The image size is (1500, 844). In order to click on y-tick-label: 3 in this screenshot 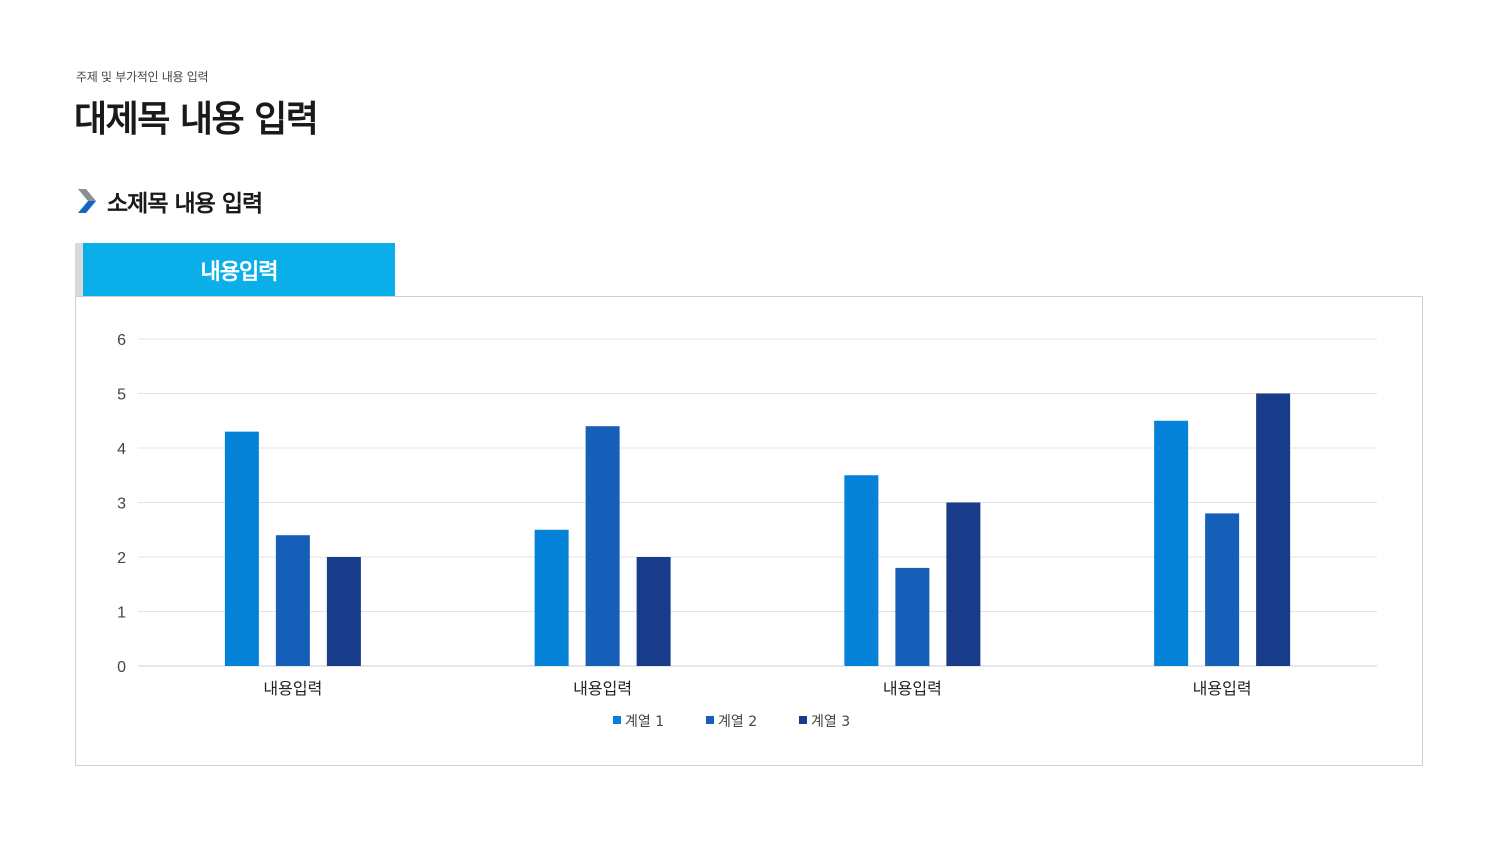, I will do `click(121, 504)`.